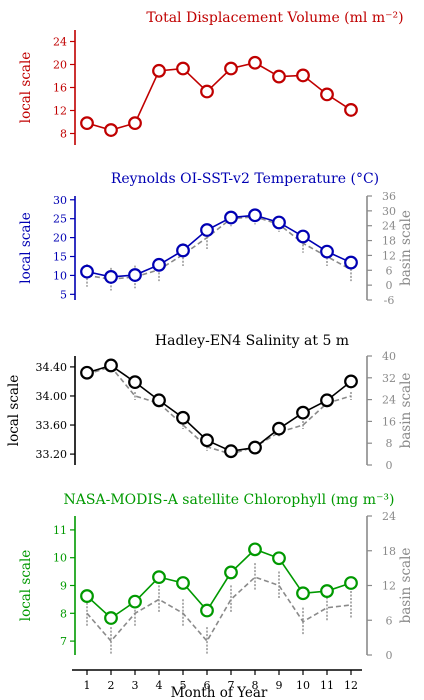 This screenshot has width=424, height=700. What do you see at coordinates (52, 367) in the screenshot?
I see `left-tick-label: 34.40` at bounding box center [52, 367].